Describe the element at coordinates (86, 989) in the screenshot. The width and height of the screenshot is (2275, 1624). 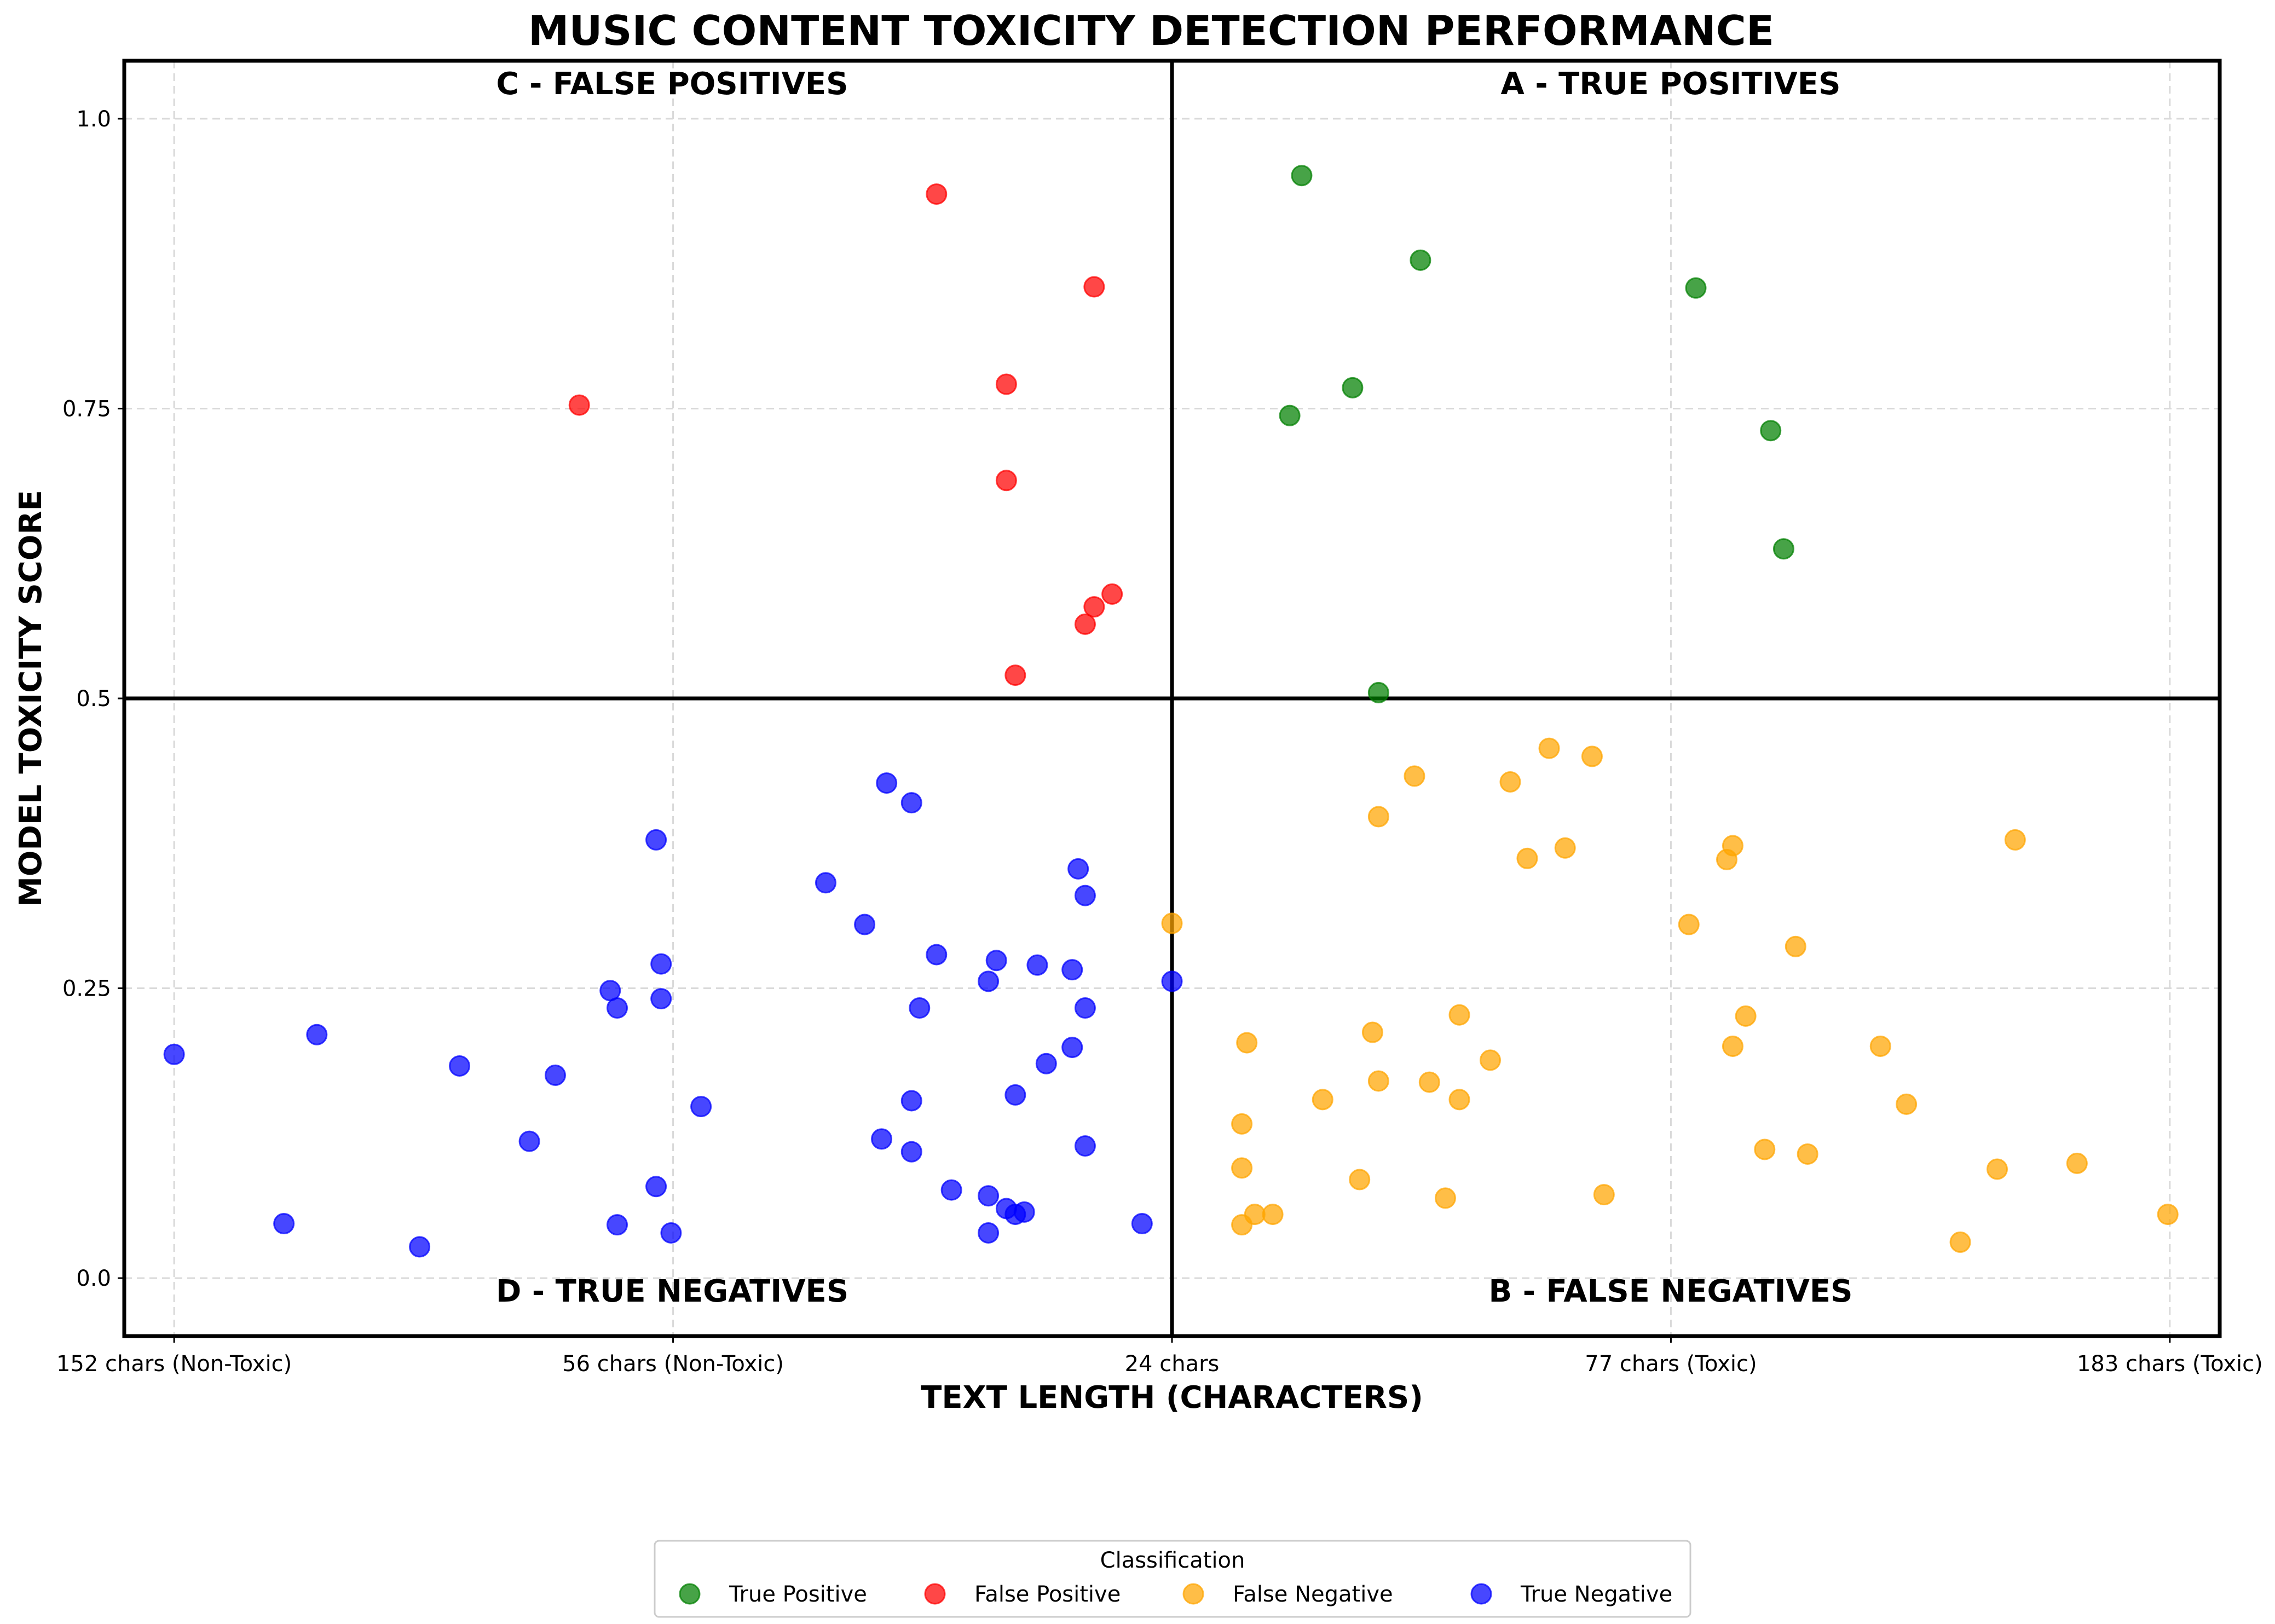
I see `y-tick-label: 0.25` at that location.